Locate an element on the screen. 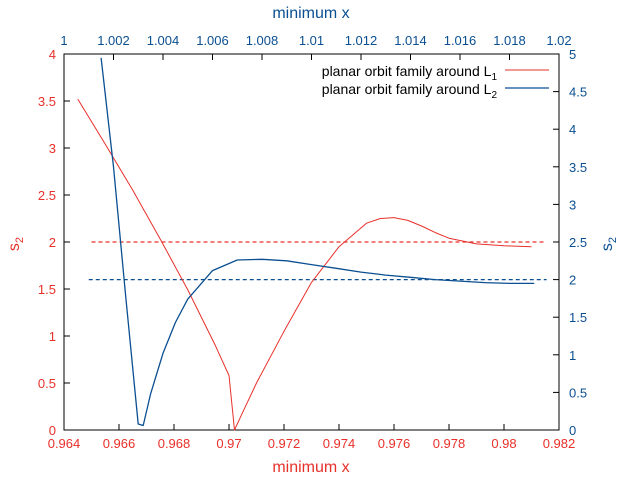 Image resolution: width=640 pixels, height=478 pixels. y-left-tick-label: 2.5 is located at coordinates (47, 195).